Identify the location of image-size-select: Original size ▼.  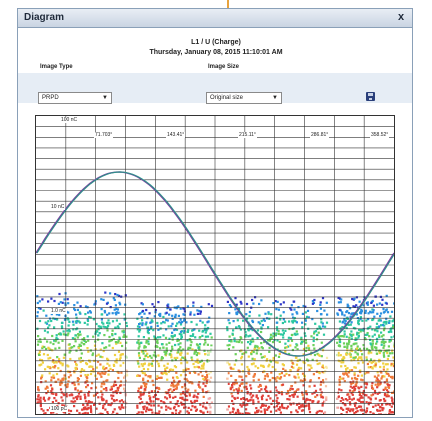
(244, 98).